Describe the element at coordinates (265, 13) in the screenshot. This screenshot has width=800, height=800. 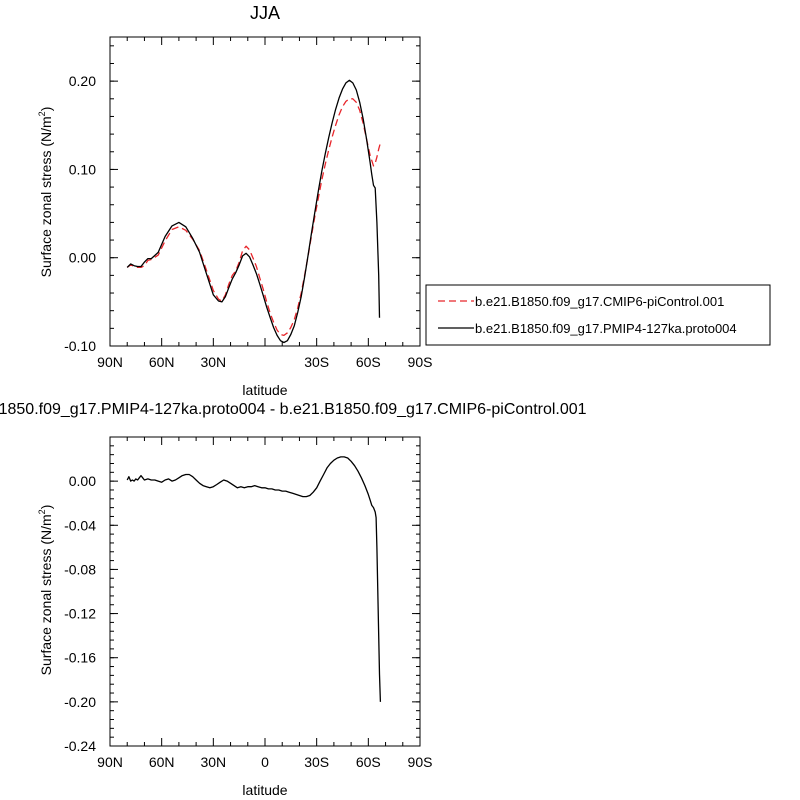
I see `top-chart-title: JJA` at that location.